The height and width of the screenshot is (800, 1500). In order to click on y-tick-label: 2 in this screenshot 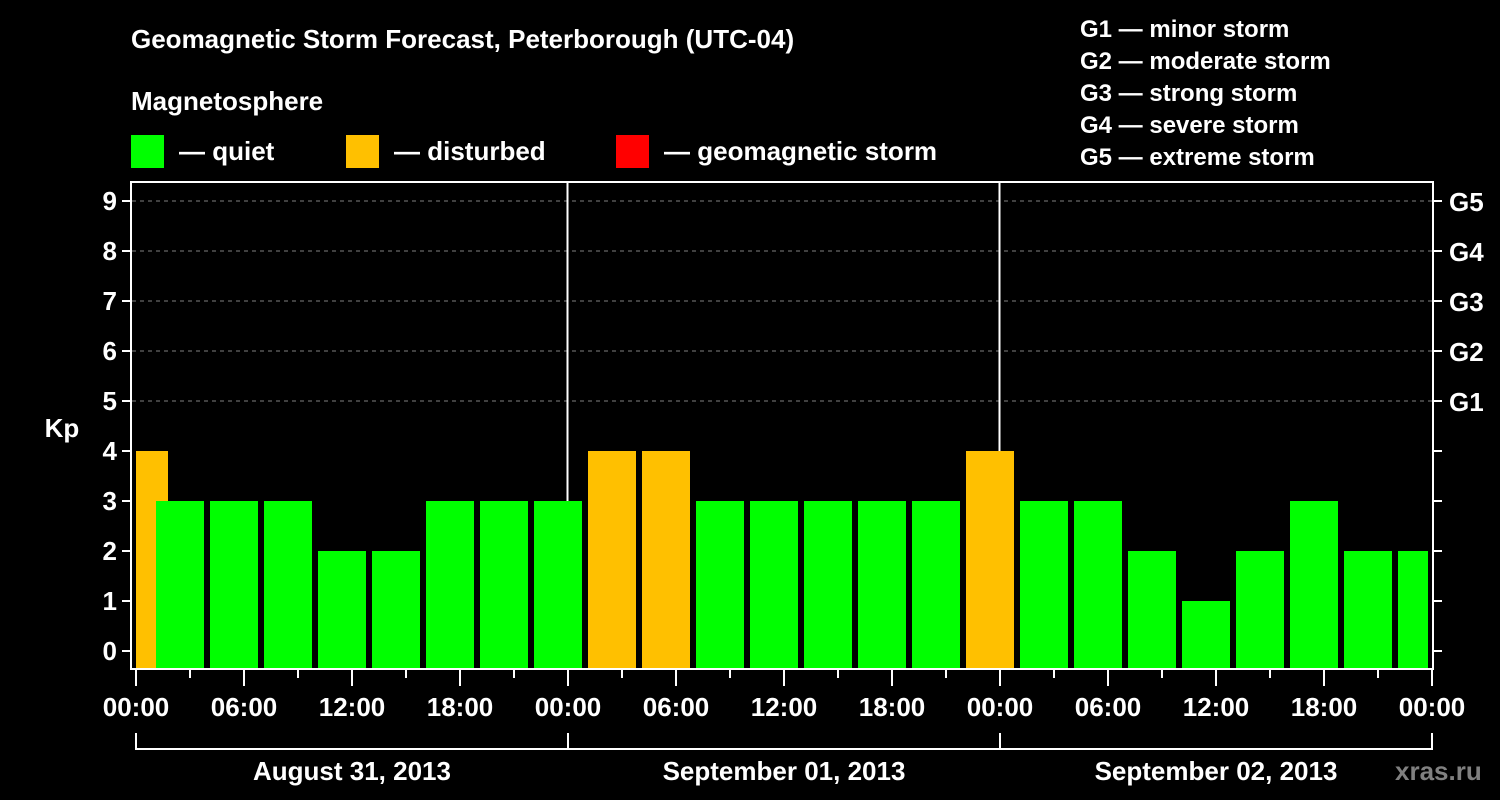, I will do `click(110, 551)`.